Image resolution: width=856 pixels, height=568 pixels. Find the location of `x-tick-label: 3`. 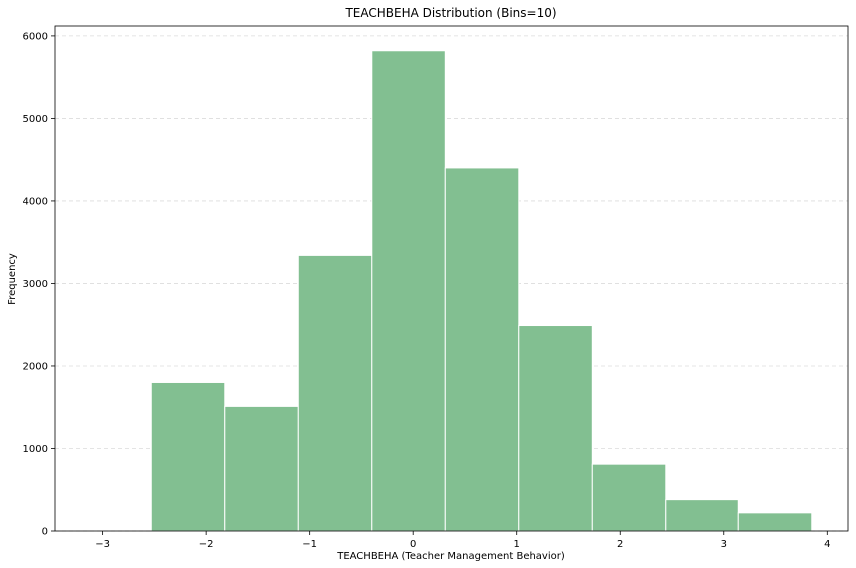

x-tick-label: 3 is located at coordinates (724, 544).